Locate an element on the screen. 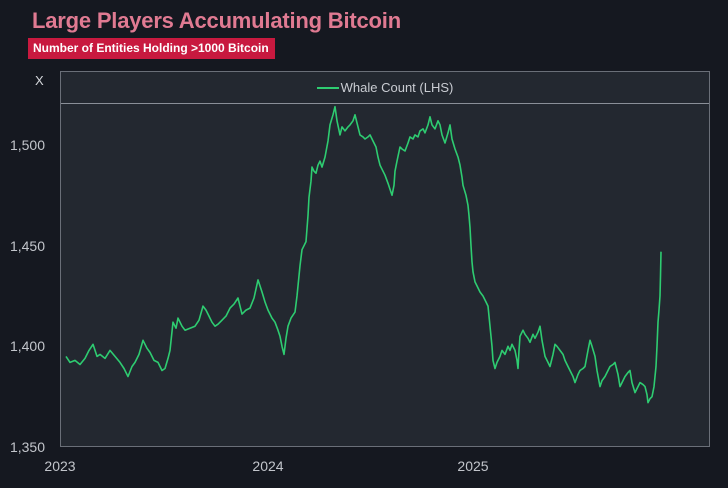  y-tick-label: 1,450 is located at coordinates (27, 245).